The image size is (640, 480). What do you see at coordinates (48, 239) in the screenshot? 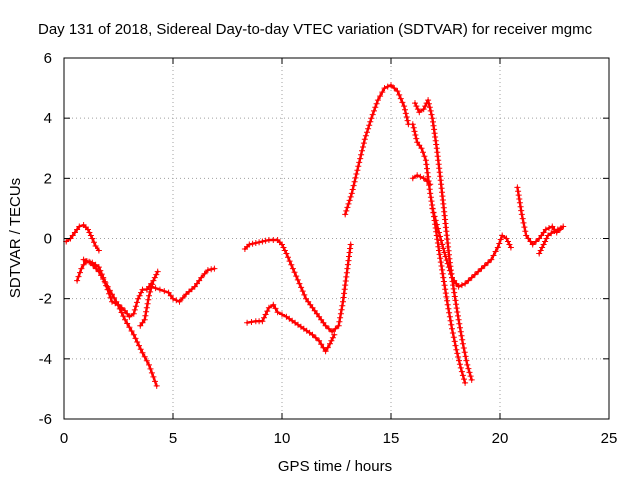
I see `y-tick-label: 0` at bounding box center [48, 239].